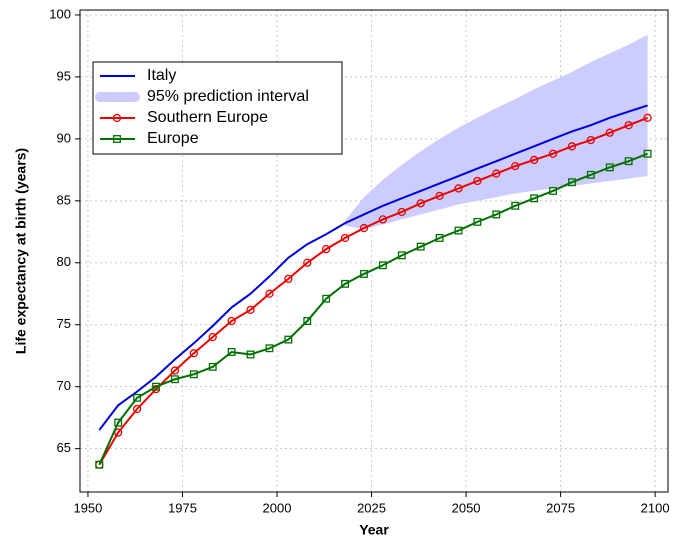 The height and width of the screenshot is (539, 696). What do you see at coordinates (60, 13) in the screenshot?
I see `y-tick-label: 100` at bounding box center [60, 13].